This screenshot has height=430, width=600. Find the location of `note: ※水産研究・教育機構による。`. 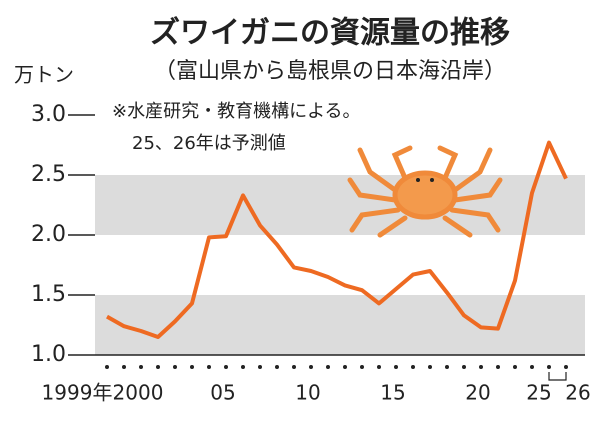

note: ※水産研究・教育機構による。 is located at coordinates (236, 111).